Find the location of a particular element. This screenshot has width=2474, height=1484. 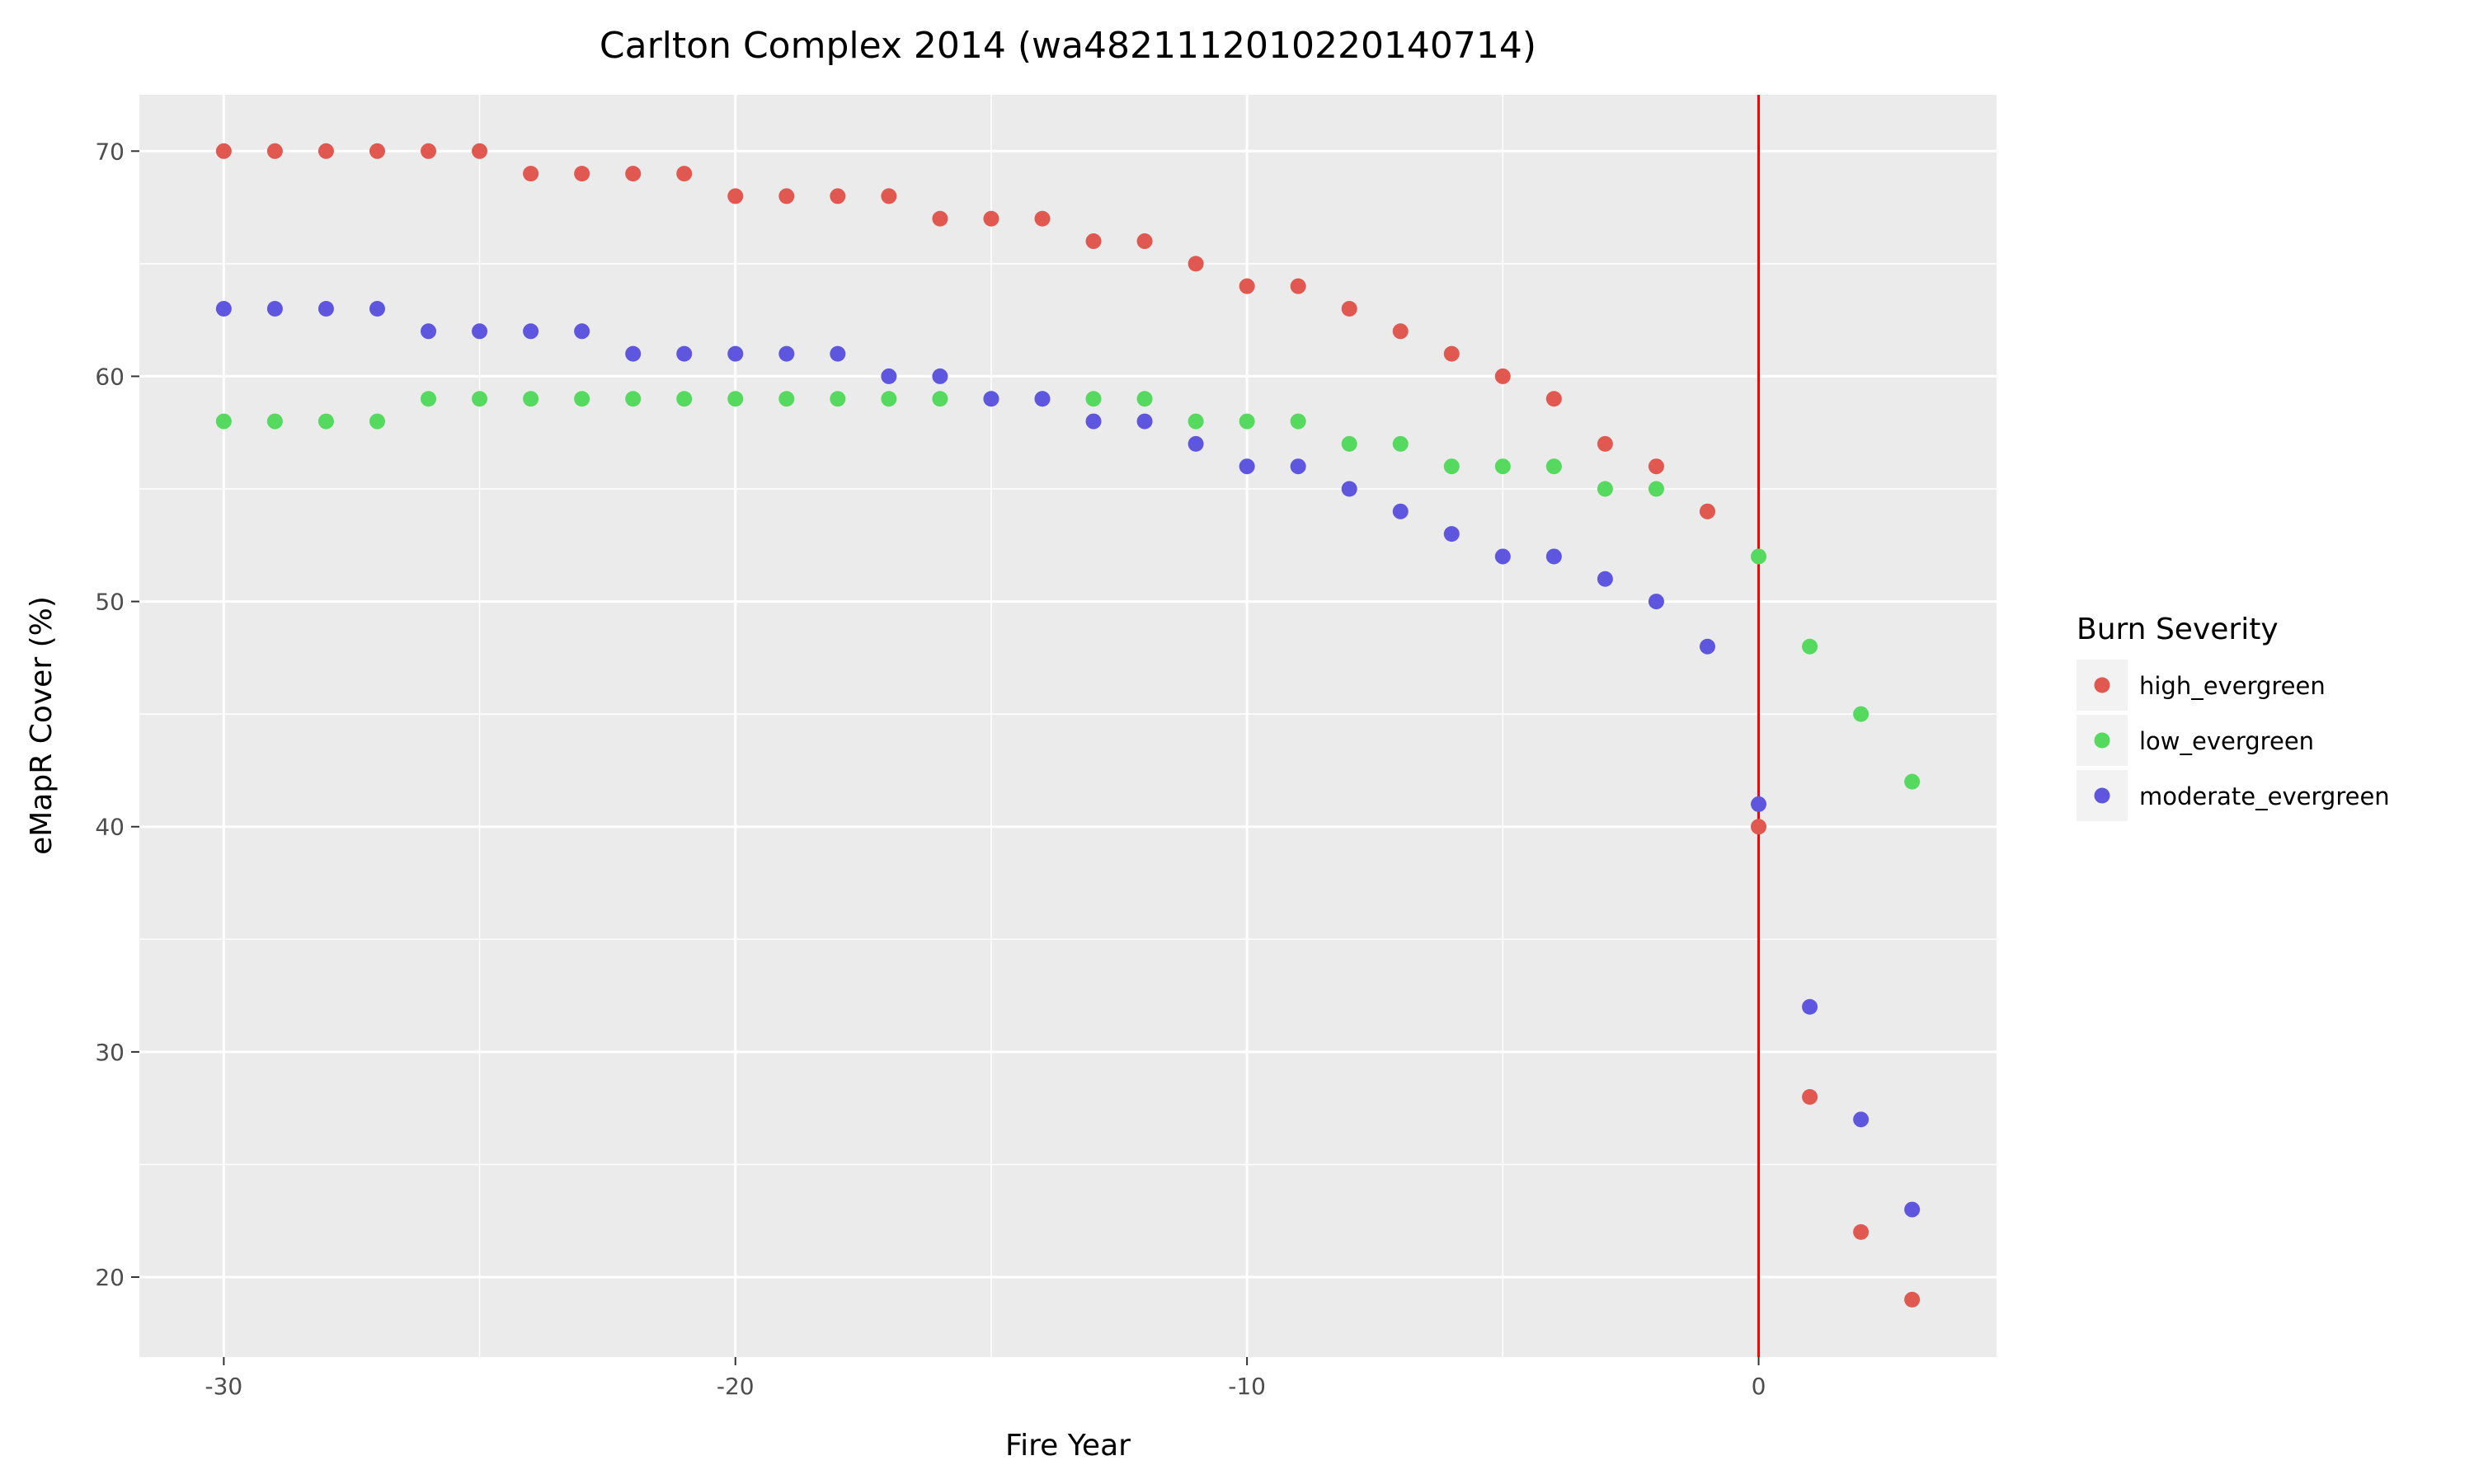

legend-label: low_evergreen is located at coordinates (2226, 741).